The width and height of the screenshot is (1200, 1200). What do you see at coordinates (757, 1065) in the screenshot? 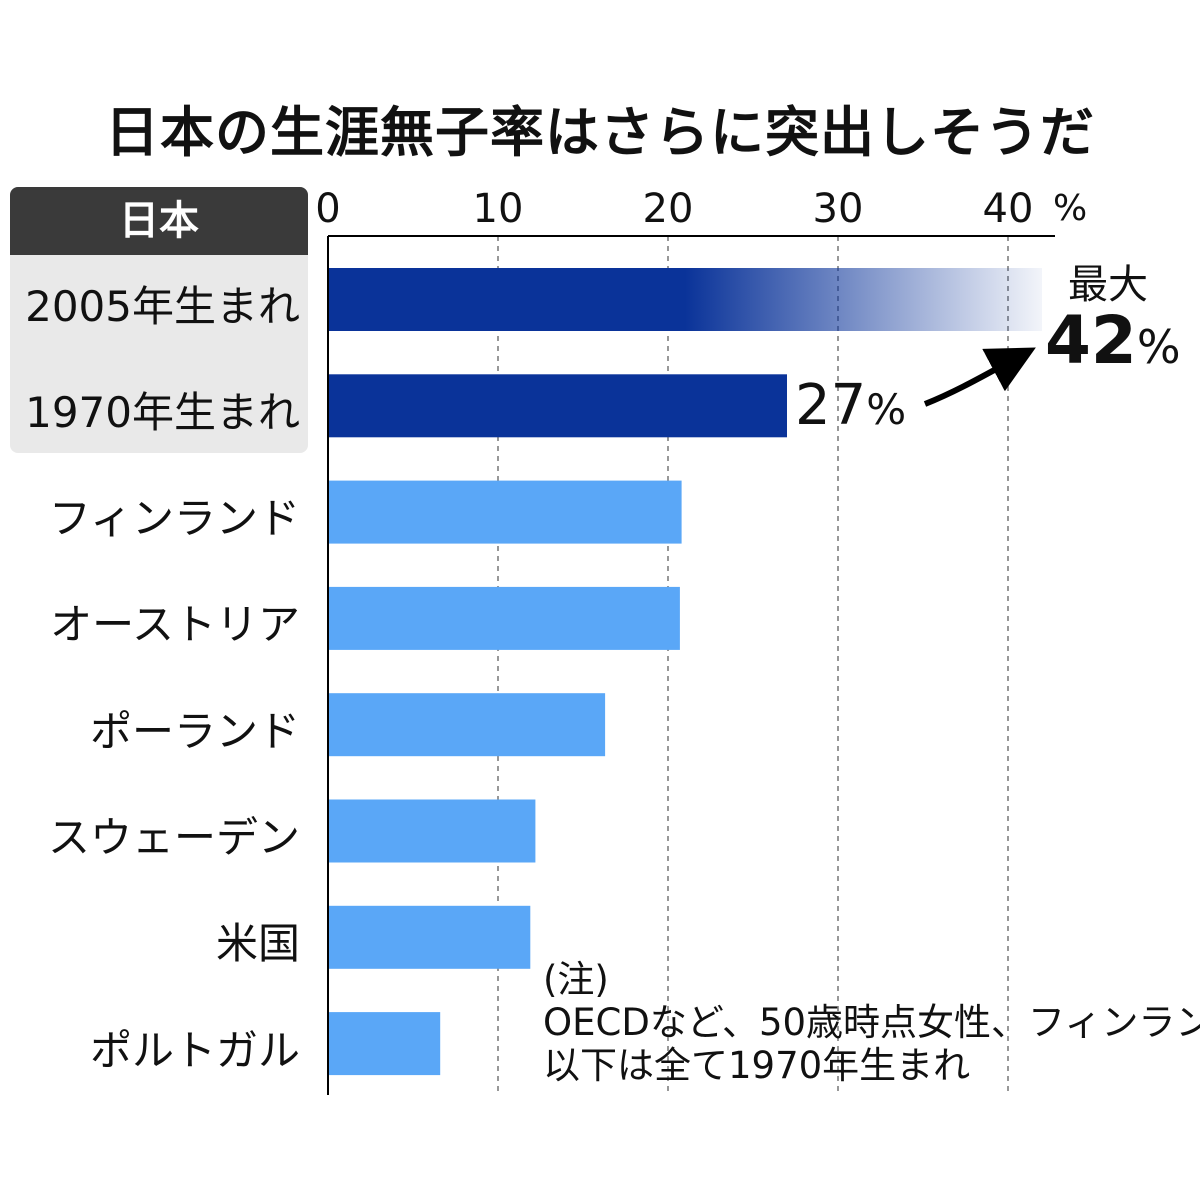
I see `note-line-3: 以下は全て1970年生まれ` at bounding box center [757, 1065].